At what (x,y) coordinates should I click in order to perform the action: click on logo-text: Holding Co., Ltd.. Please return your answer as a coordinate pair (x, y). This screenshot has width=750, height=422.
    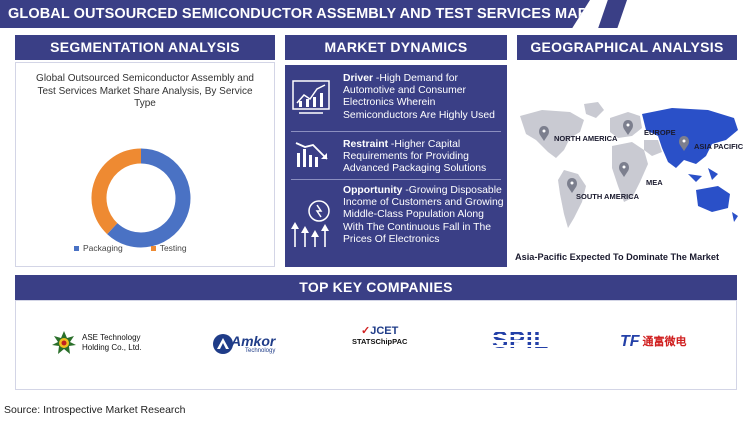
    Looking at the image, I should click on (112, 347).